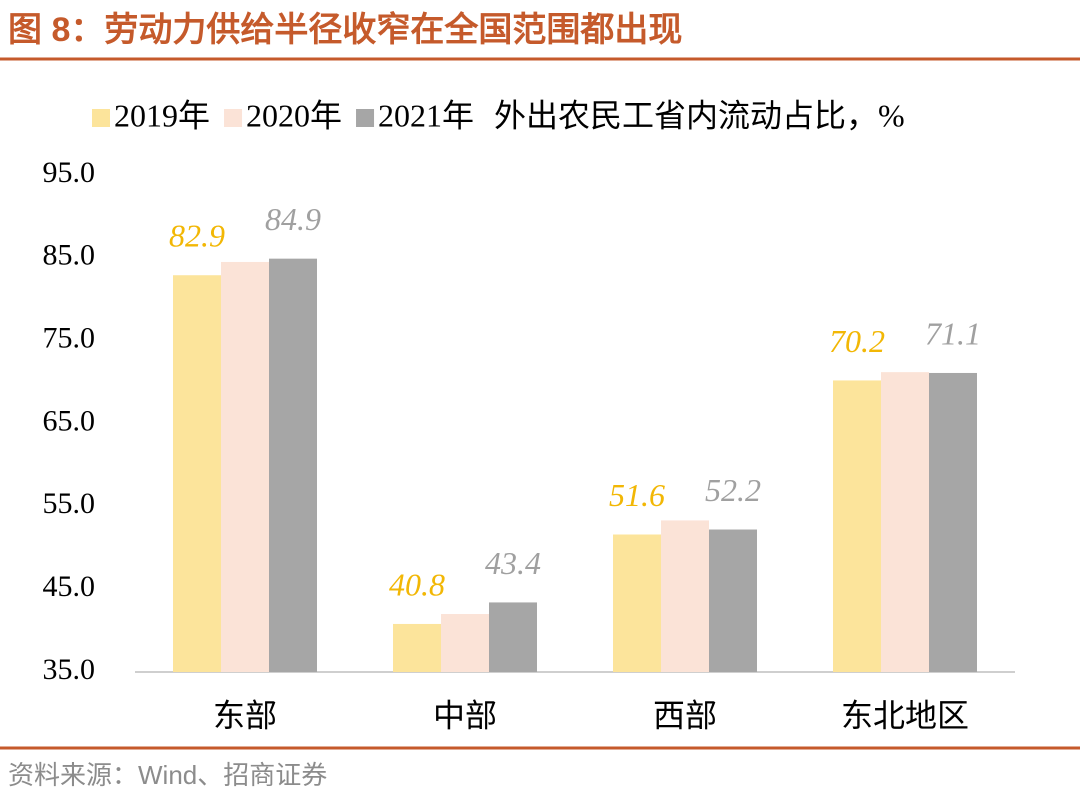 This screenshot has height=804, width=1080. Describe the element at coordinates (513, 563) in the screenshot. I see `value-label: 43.4` at that location.